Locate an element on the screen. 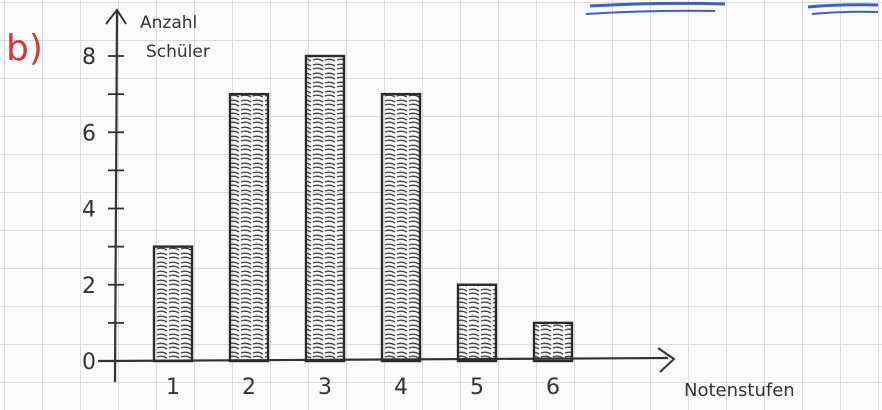 The height and width of the screenshot is (410, 882). y-tick-label: 0 is located at coordinates (89, 362).